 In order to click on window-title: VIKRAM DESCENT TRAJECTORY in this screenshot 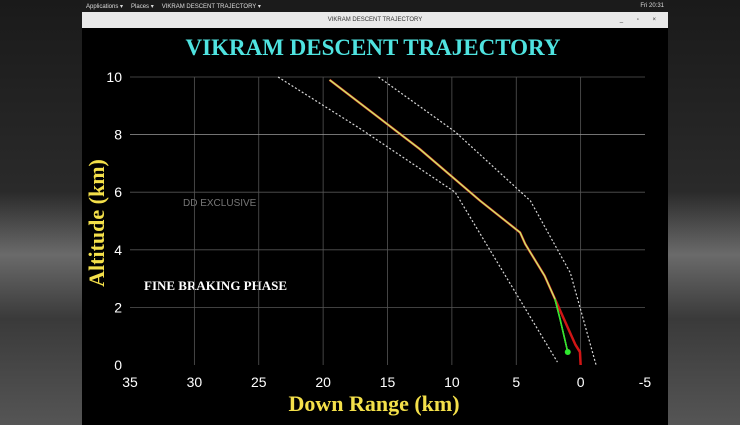, I will do `click(375, 20)`.